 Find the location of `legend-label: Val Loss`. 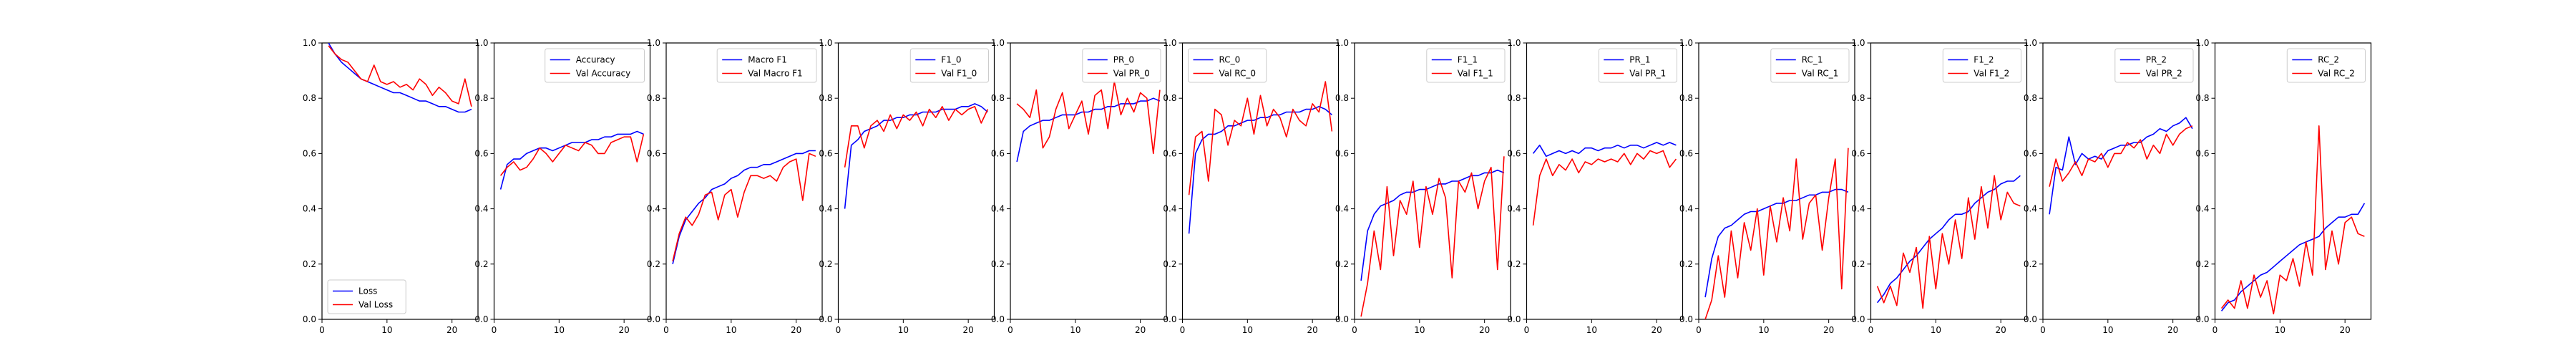

legend-label: Val Loss is located at coordinates (375, 305).